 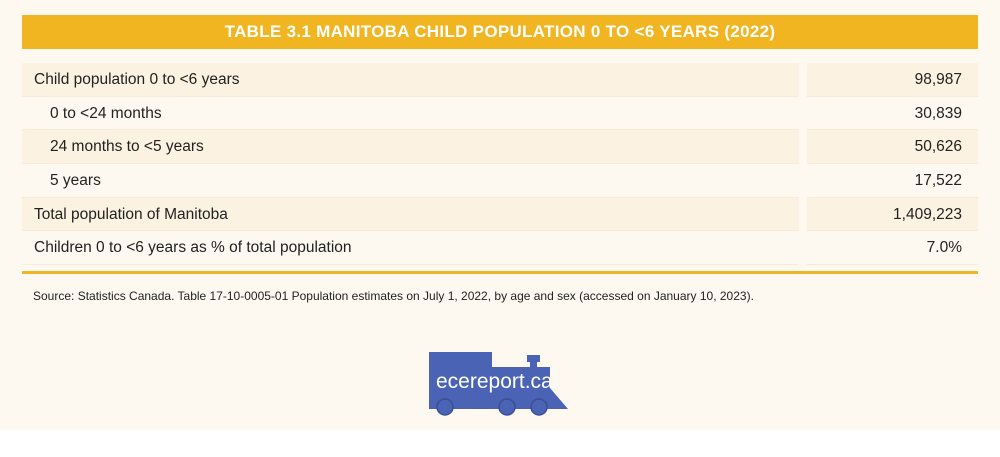 I want to click on row-value: 1,409,223, so click(x=892, y=214).